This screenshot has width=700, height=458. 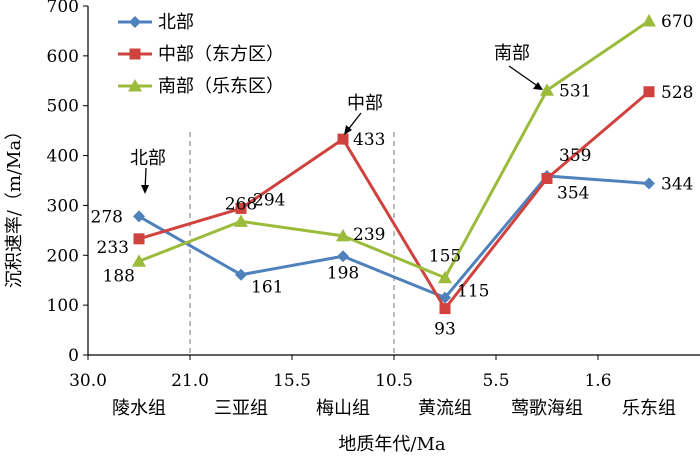 What do you see at coordinates (267, 288) in the screenshot?
I see `data-label-s0-1: 161` at bounding box center [267, 288].